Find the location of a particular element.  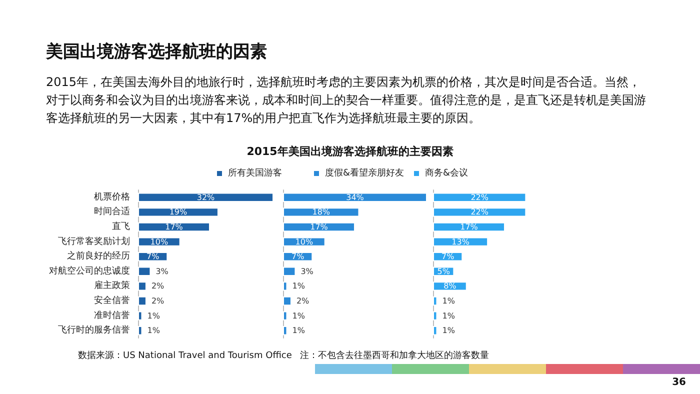

data-label: 13% is located at coordinates (461, 241).